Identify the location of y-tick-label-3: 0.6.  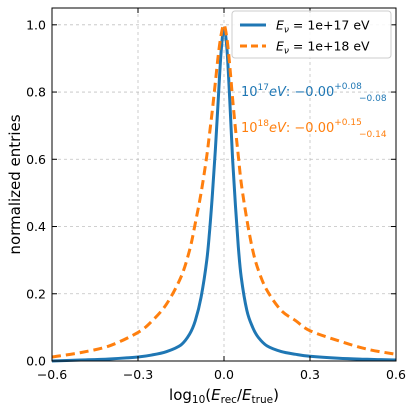
(36, 159).